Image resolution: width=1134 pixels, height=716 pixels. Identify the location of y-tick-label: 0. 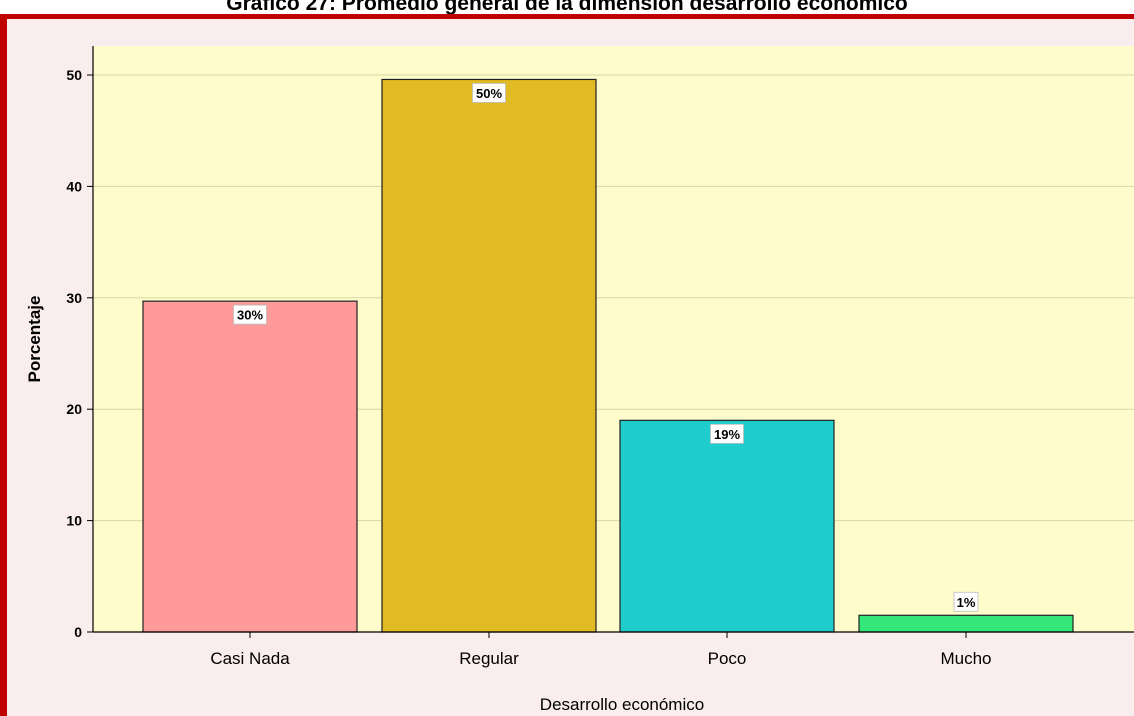
(78, 632).